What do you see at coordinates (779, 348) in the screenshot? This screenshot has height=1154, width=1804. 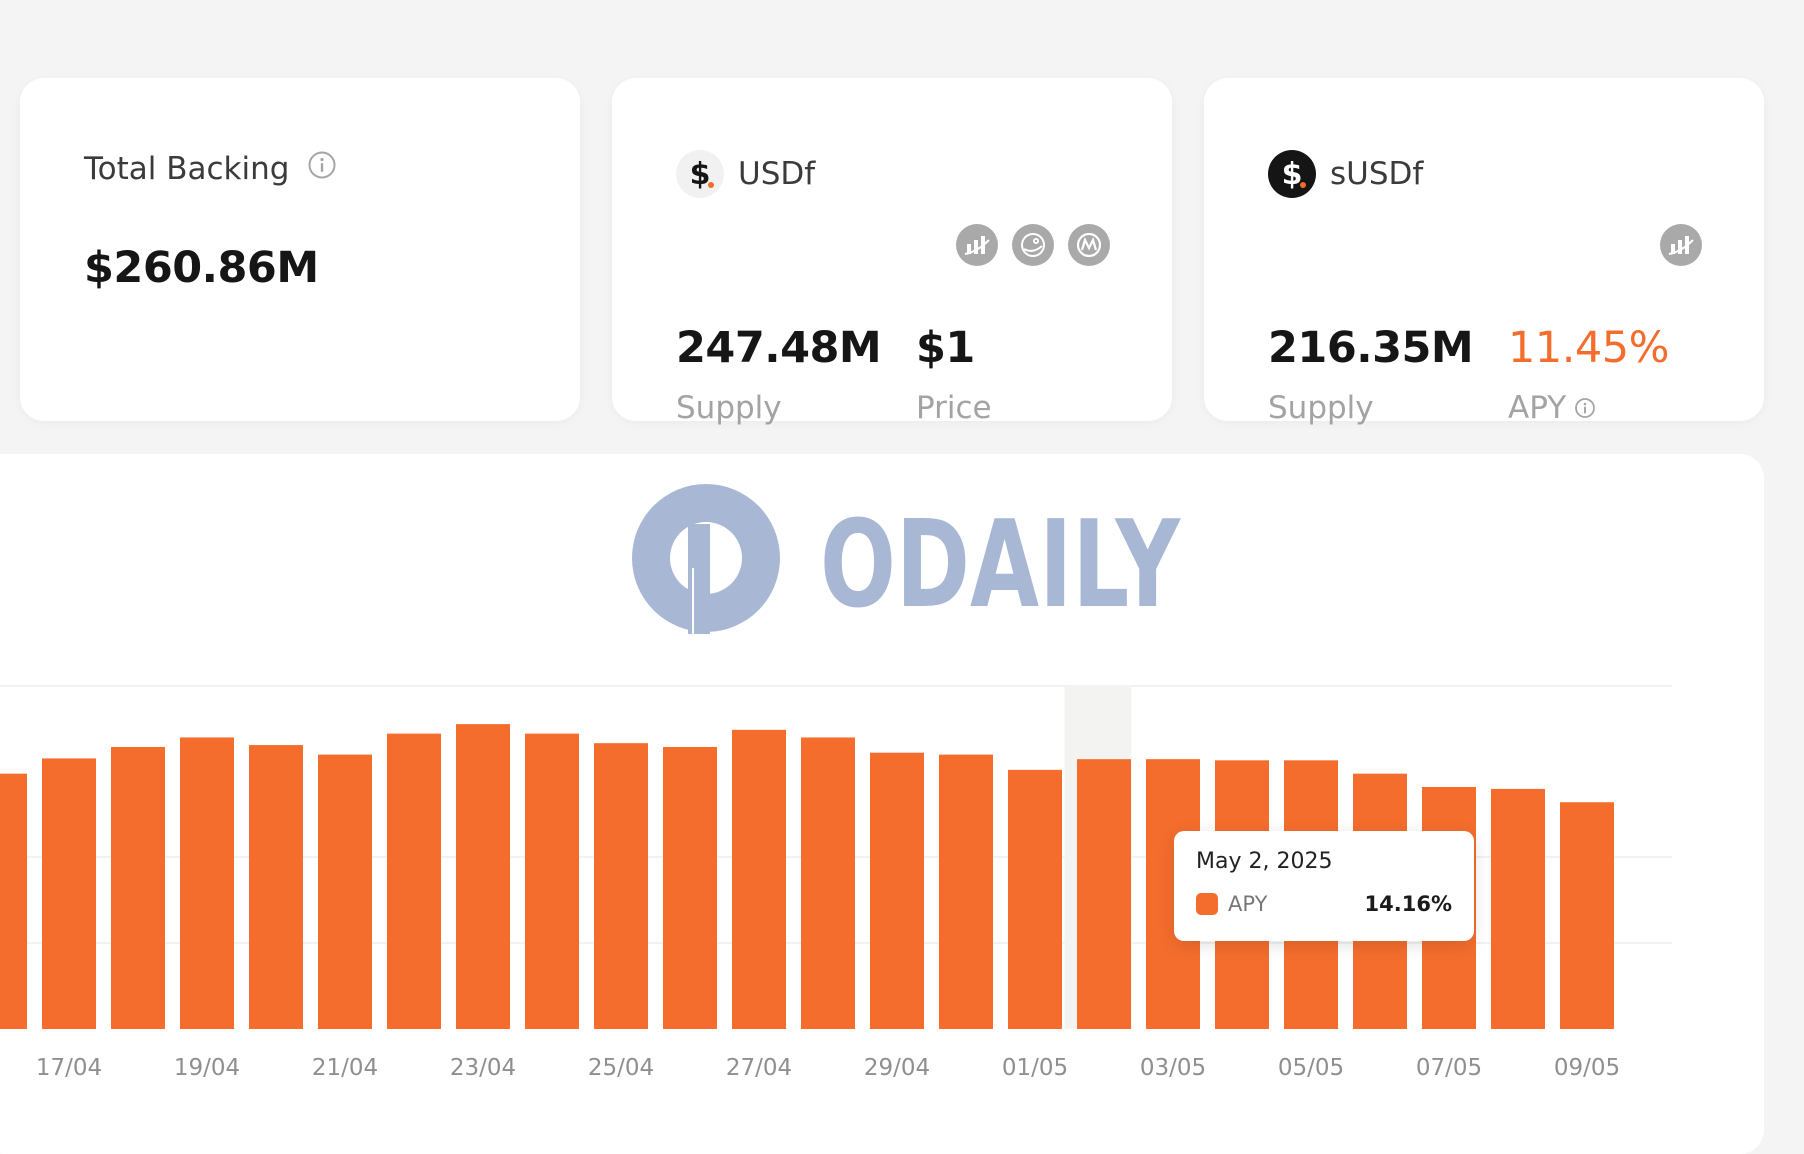 I see `usdf-supply-value: 247.48M` at bounding box center [779, 348].